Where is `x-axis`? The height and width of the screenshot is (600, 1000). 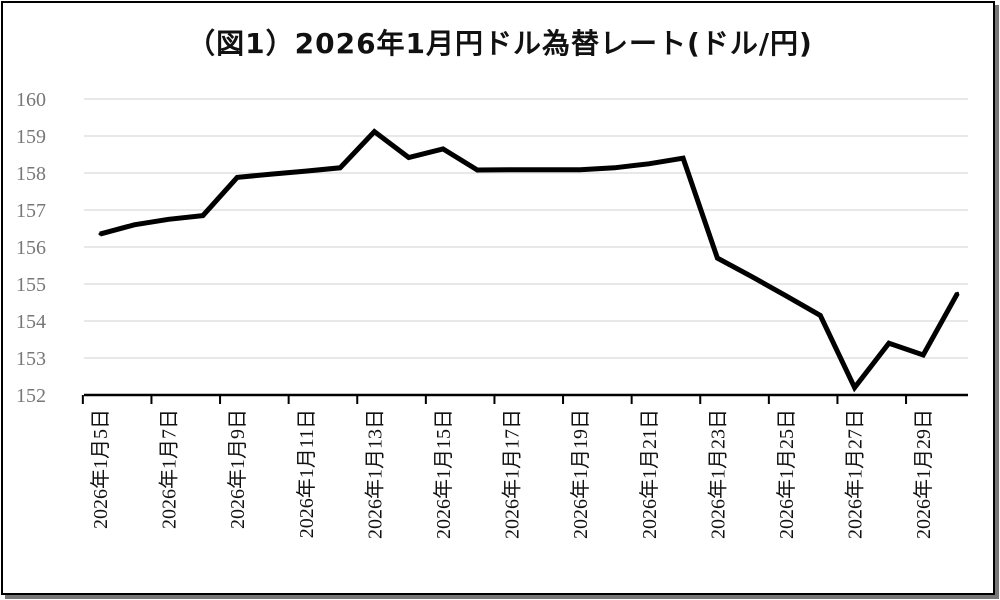
x-axis is located at coordinates (524, 398).